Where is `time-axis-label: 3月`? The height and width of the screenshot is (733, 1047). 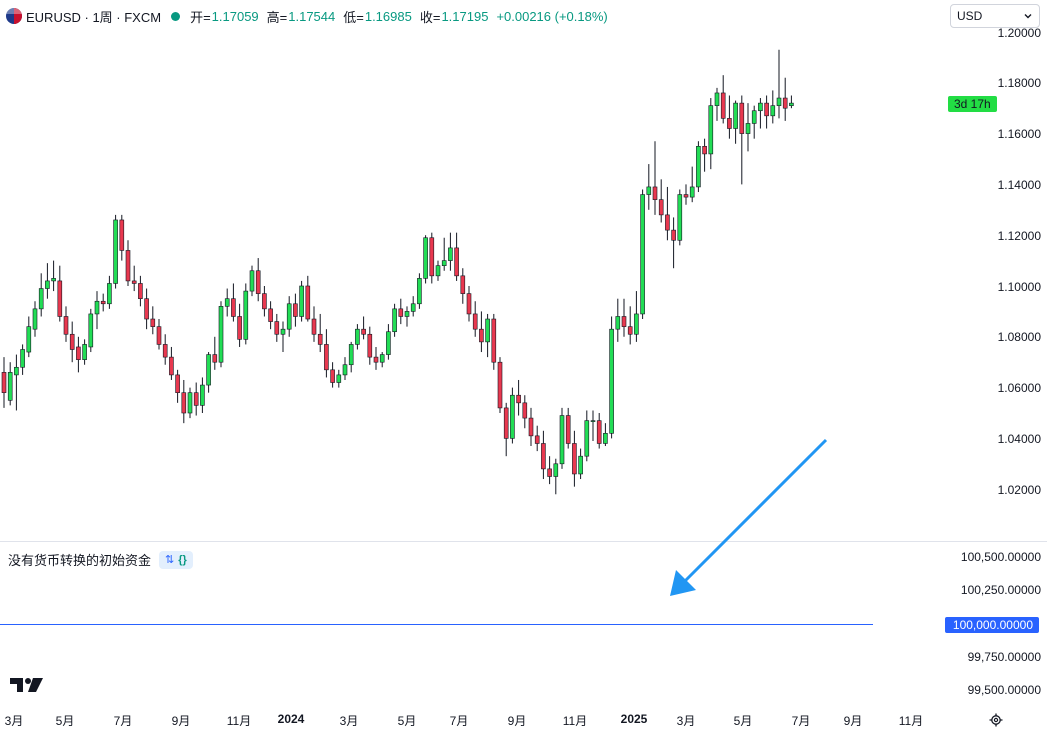
time-axis-label: 3月 is located at coordinates (349, 721).